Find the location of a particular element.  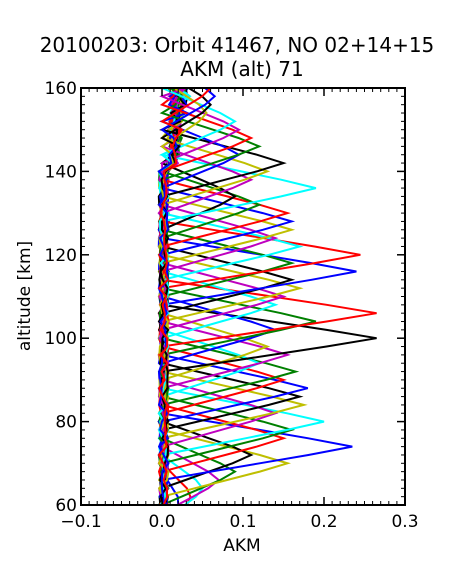

y-axis-label: altitude [km] is located at coordinates (25, 296).